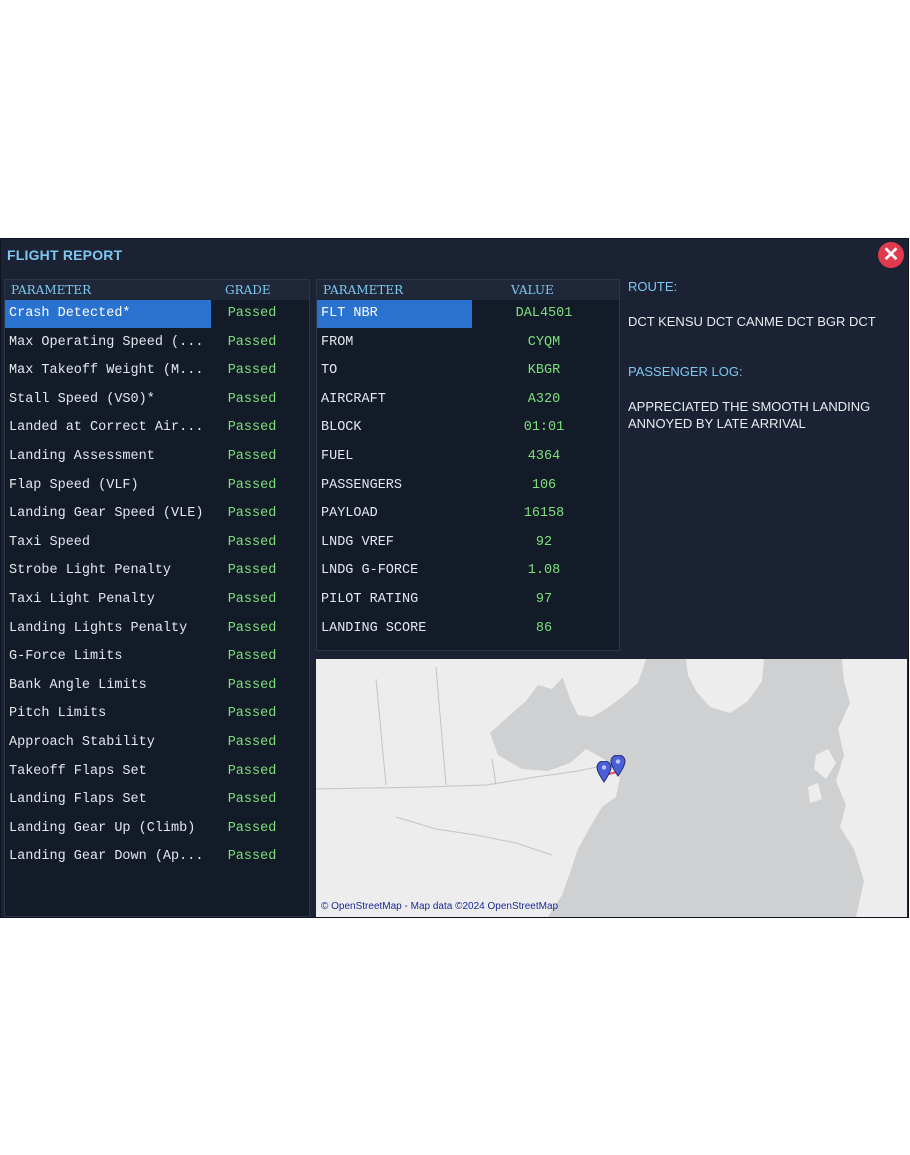  Describe the element at coordinates (78, 771) in the screenshot. I see `grade-parameter: Takeoff Flaps Set` at that location.